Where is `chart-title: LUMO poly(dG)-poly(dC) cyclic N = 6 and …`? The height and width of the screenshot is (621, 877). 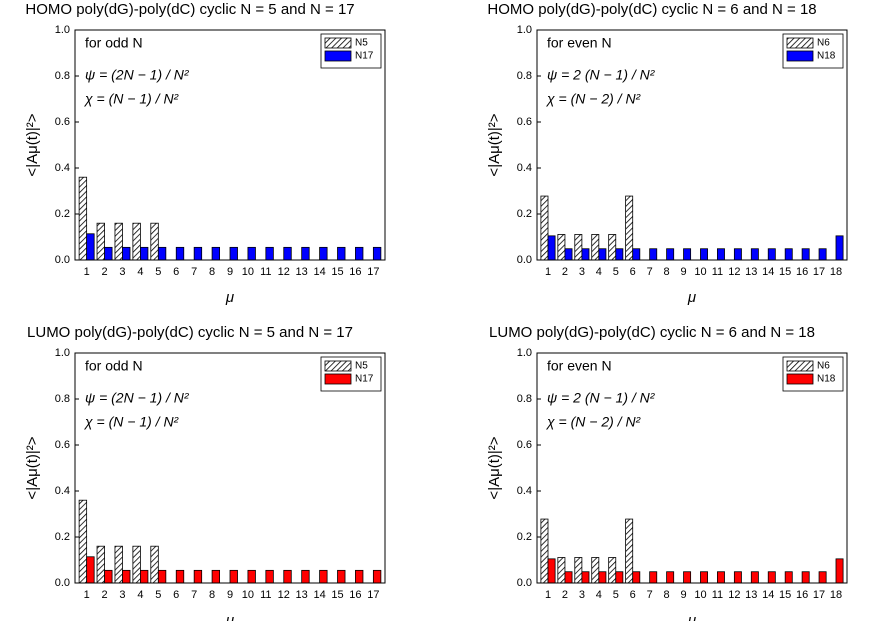
chart-title: LUMO poly(dG)-poly(dC) cyclic N = 6 and … is located at coordinates (652, 332).